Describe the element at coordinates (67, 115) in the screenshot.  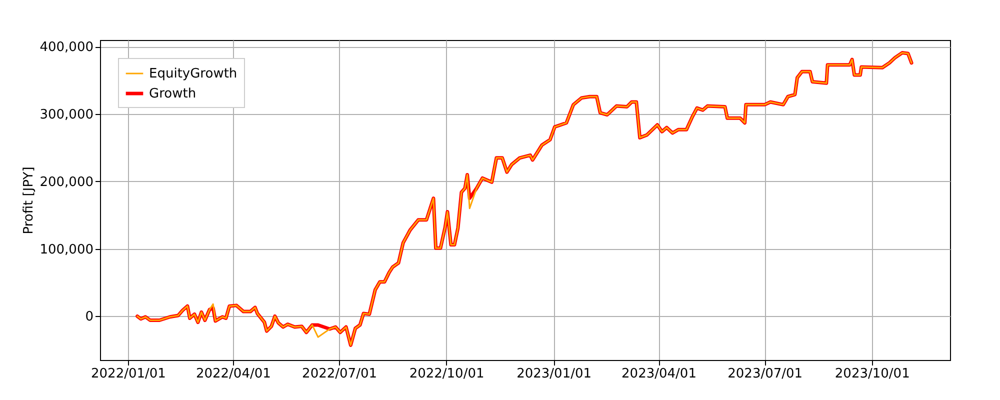
I see `y-tick-label: 300,000` at that location.